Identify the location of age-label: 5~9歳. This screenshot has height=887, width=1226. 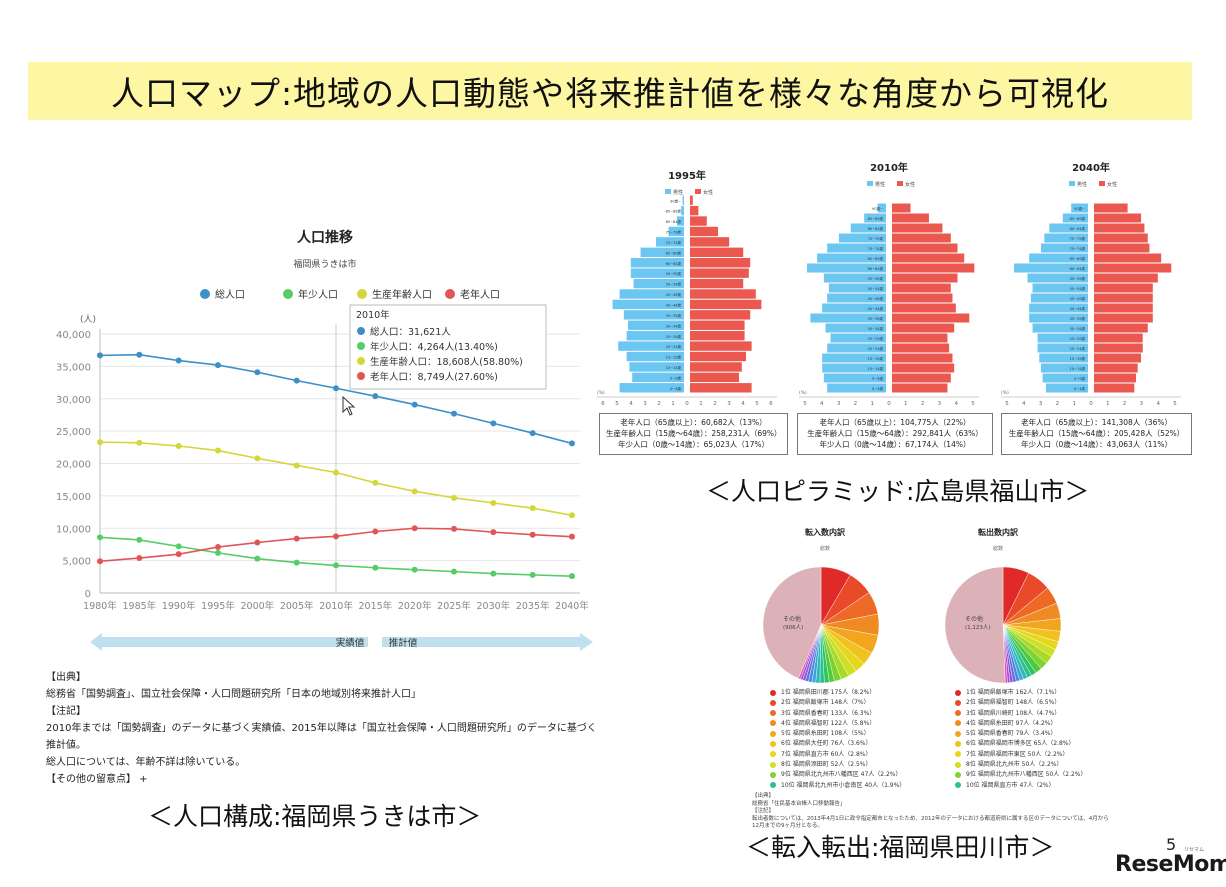
(1079, 378).